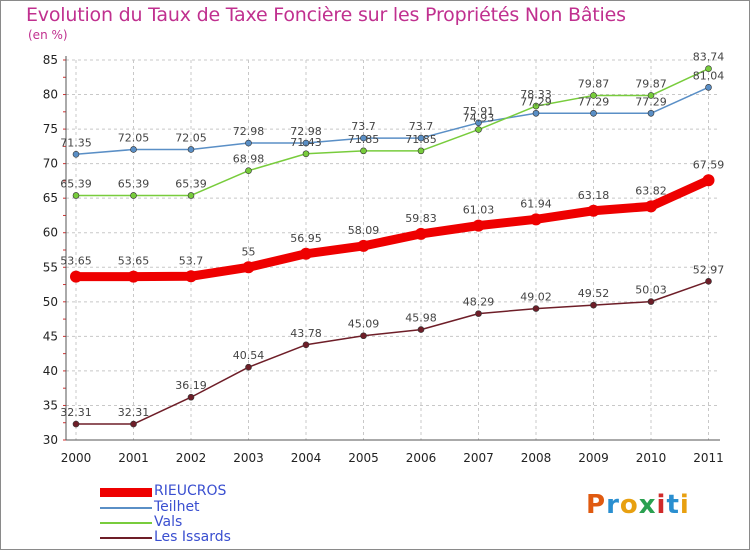  What do you see at coordinates (306, 458) in the screenshot?
I see `x-tick-label: 2004` at bounding box center [306, 458].